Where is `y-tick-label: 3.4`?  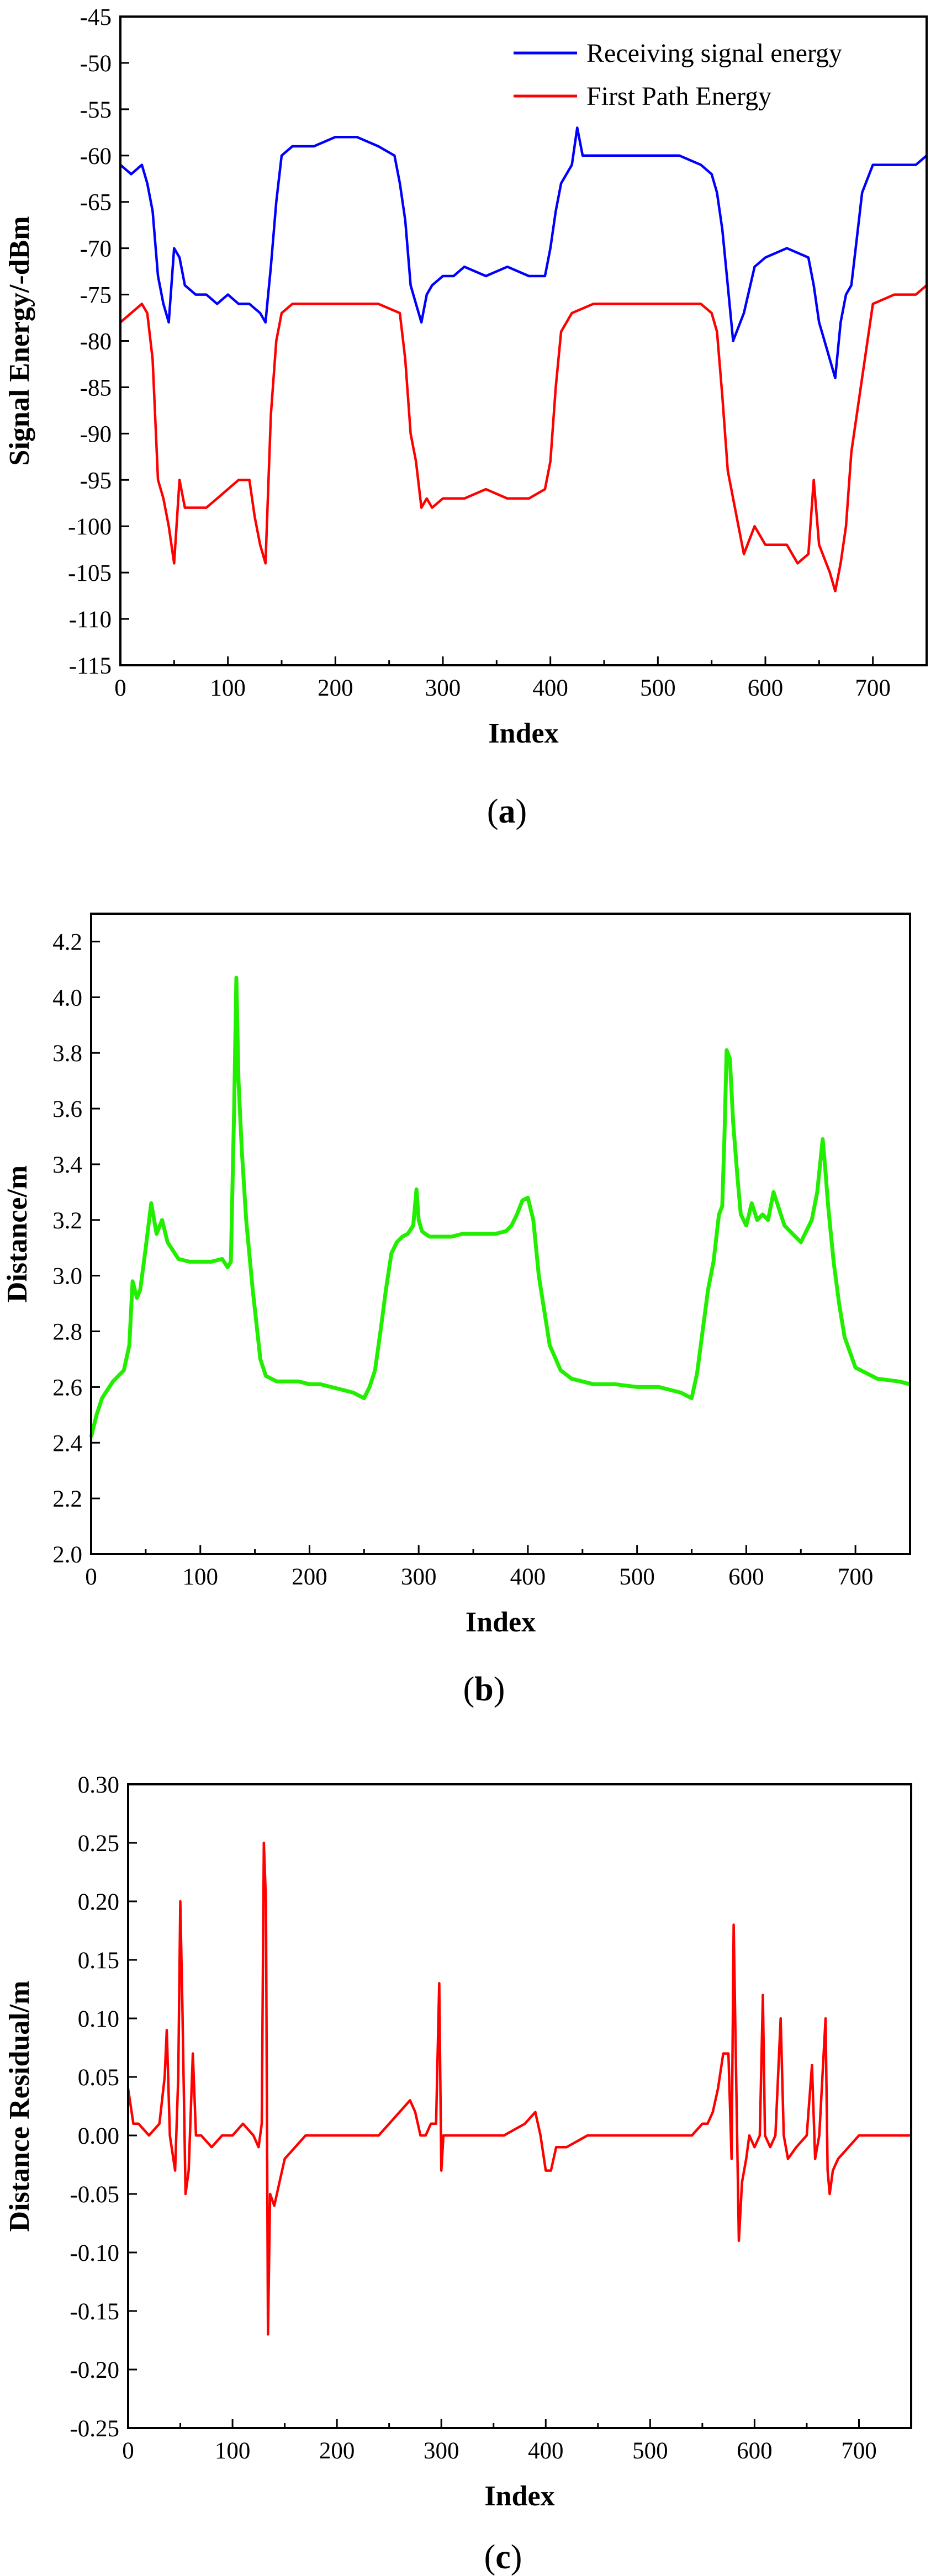
y-tick-label: 3.4 is located at coordinates (67, 1165).